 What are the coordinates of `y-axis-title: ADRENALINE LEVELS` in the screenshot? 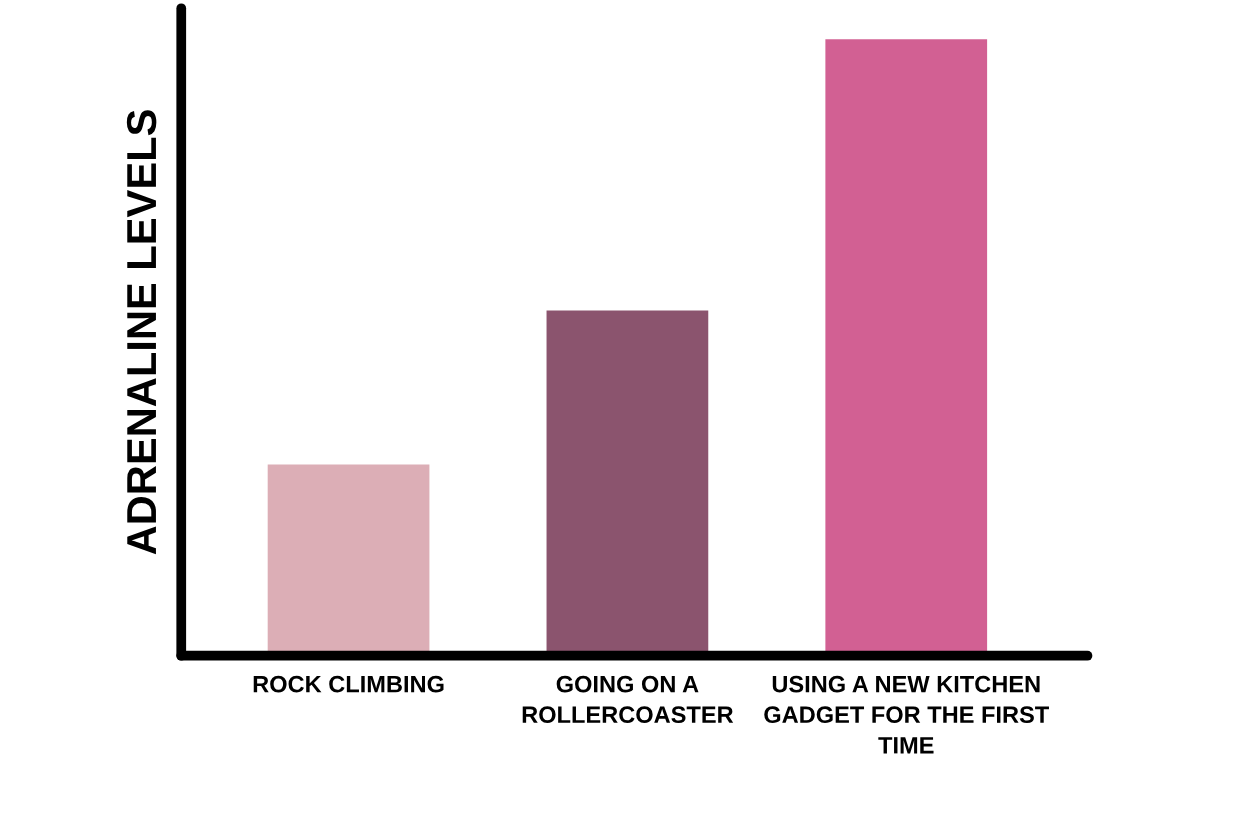 It's located at (141, 332).